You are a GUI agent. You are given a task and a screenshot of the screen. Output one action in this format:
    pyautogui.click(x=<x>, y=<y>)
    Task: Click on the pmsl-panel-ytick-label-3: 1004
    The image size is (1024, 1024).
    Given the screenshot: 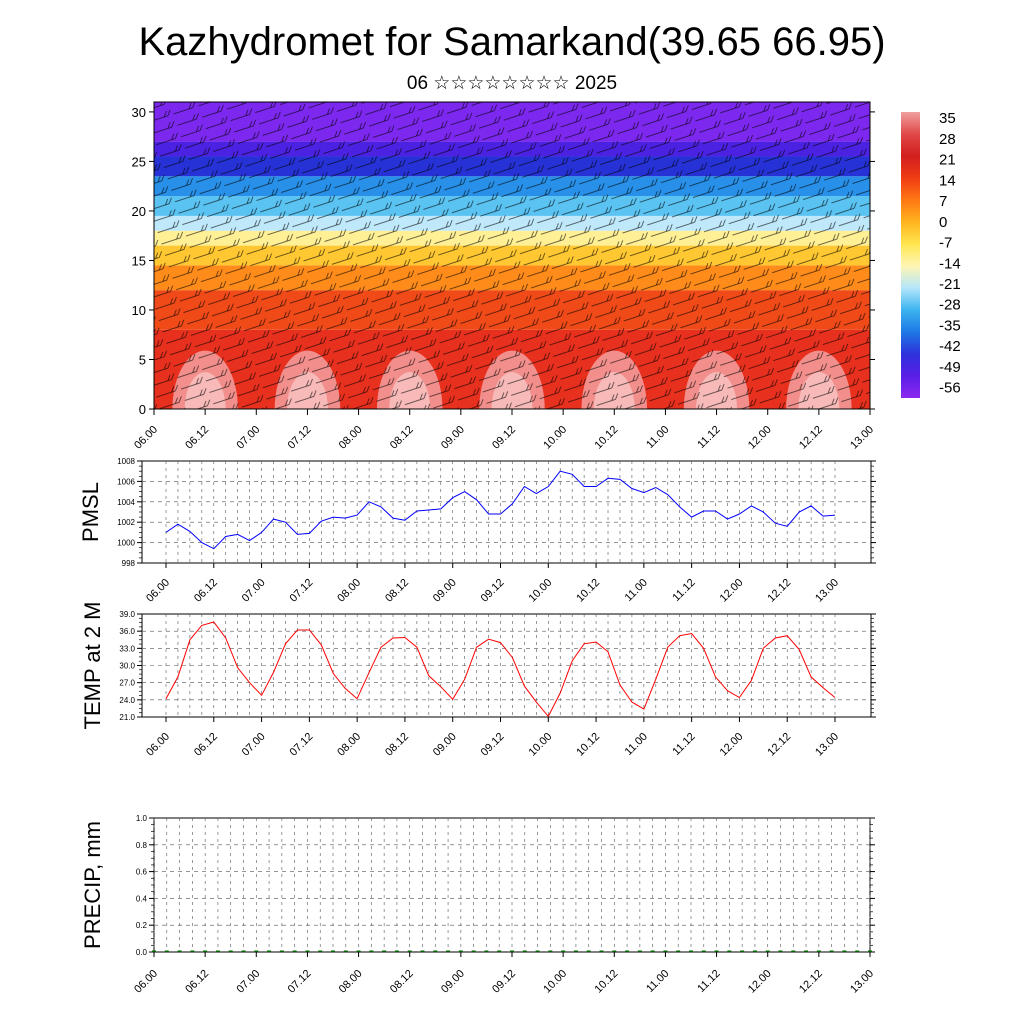 What is the action you would take?
    pyautogui.click(x=126, y=502)
    